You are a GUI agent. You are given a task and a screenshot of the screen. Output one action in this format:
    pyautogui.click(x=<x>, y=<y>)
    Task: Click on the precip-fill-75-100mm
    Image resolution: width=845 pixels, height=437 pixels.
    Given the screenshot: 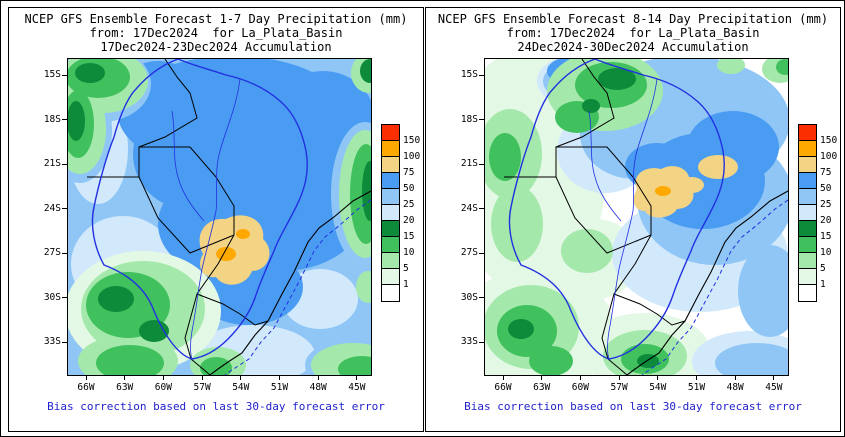 What is the action you would take?
    pyautogui.click(x=234, y=250)
    